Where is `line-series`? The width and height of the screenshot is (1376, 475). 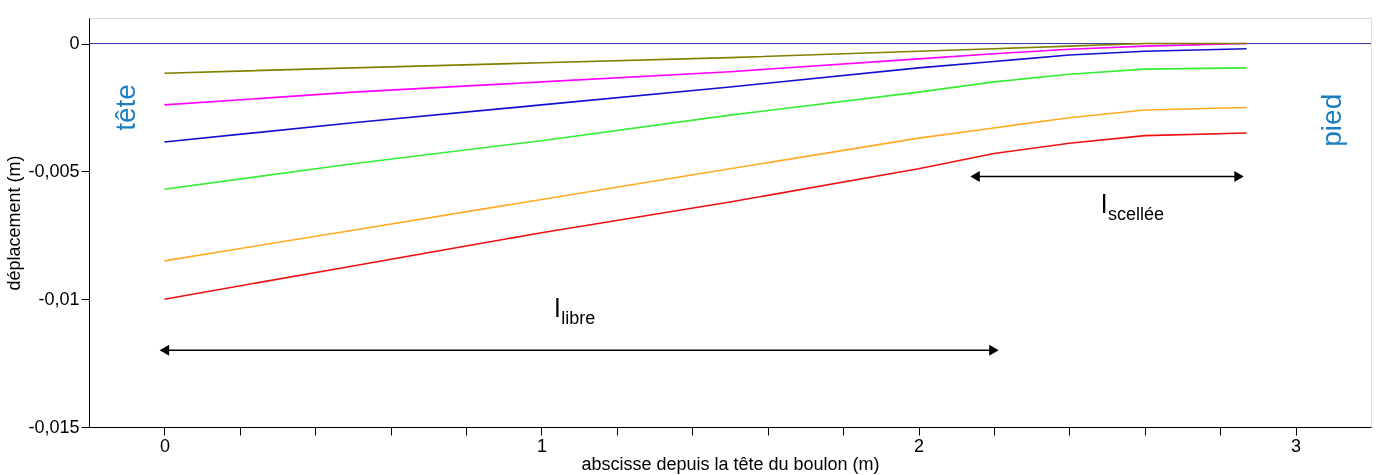
line-series is located at coordinates (705, 58).